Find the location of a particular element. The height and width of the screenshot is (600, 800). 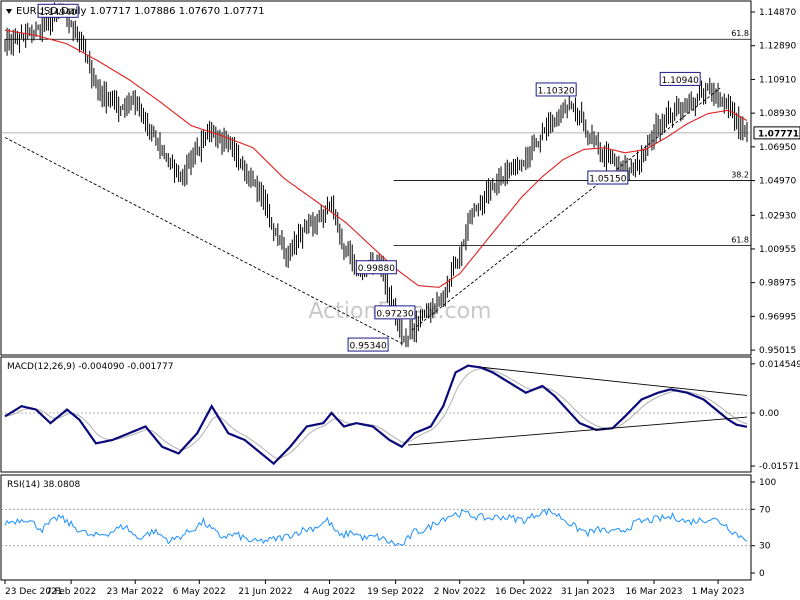

macd-tick-label: 0.014549 is located at coordinates (779, 365).